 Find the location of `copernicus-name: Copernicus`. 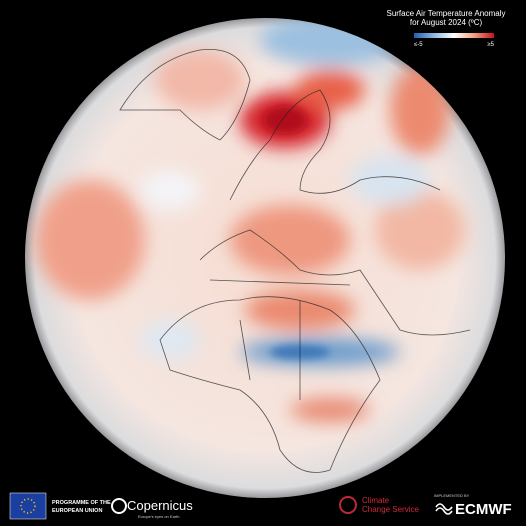

copernicus-name: Copernicus is located at coordinates (160, 505).